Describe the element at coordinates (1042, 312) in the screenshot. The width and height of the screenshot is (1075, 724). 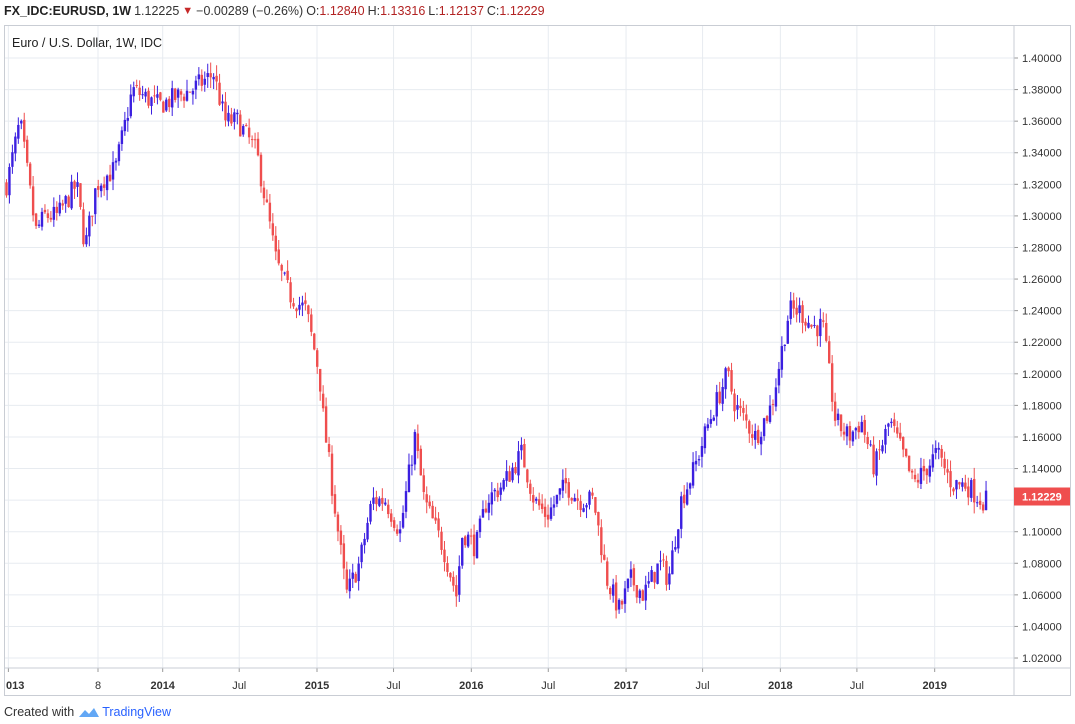
I see `y-tick-label: 1.24000` at that location.